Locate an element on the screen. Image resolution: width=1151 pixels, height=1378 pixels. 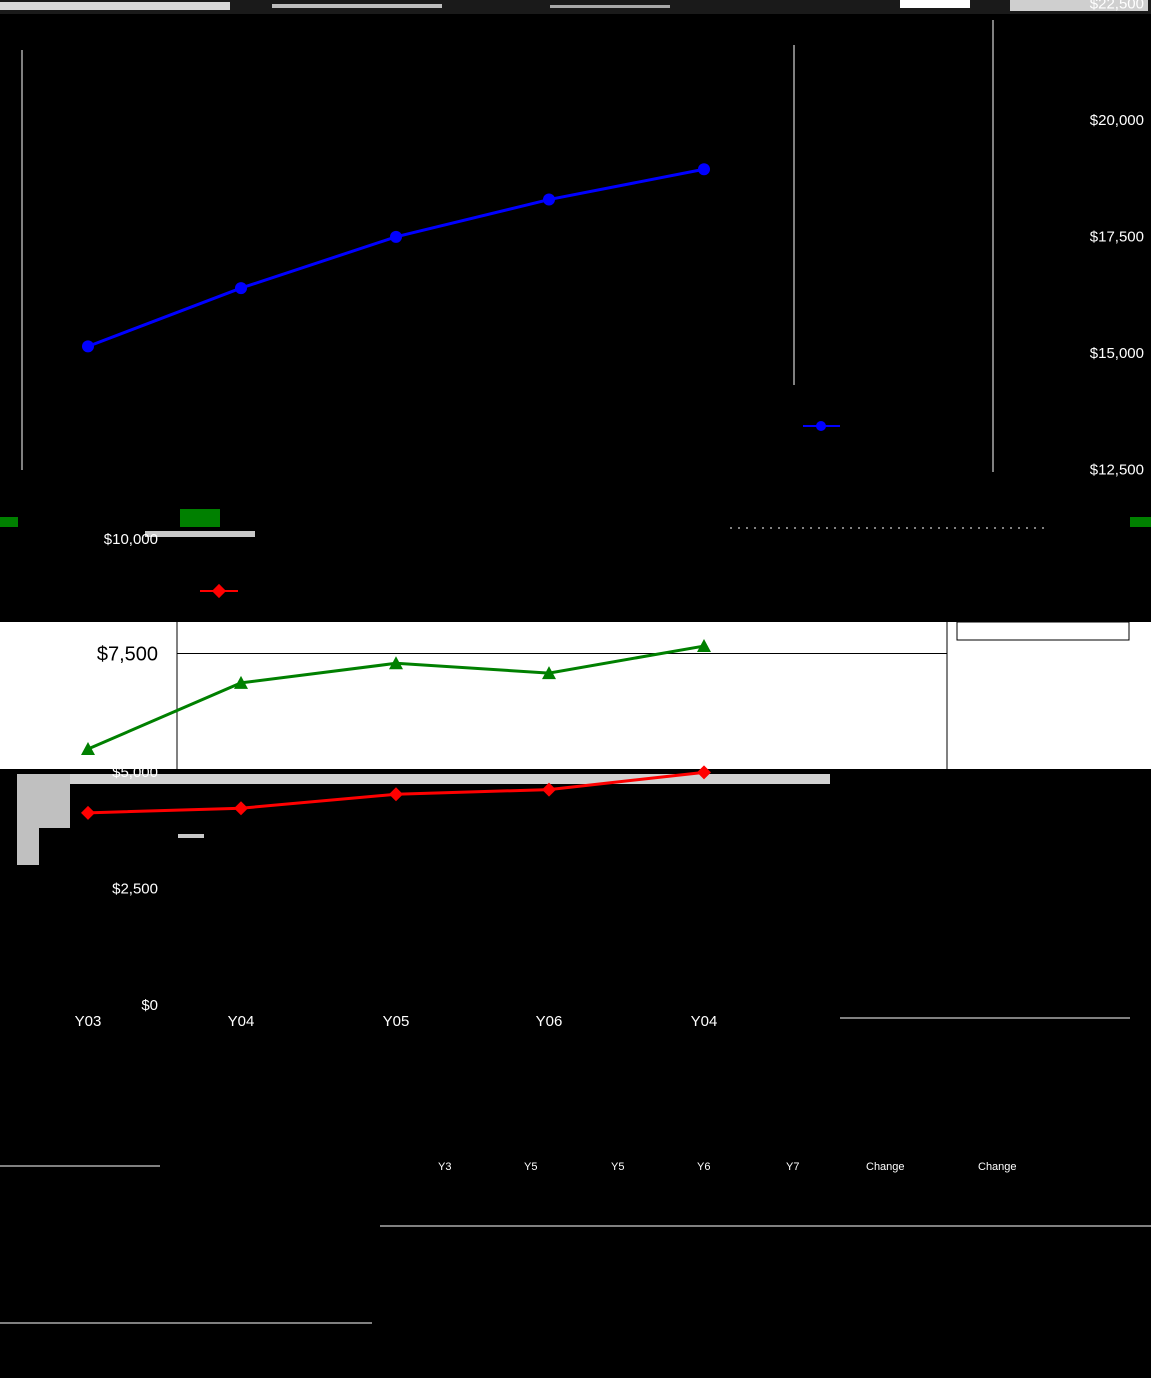
table-header-2-col-3: Y5 is located at coordinates (617, 1167).